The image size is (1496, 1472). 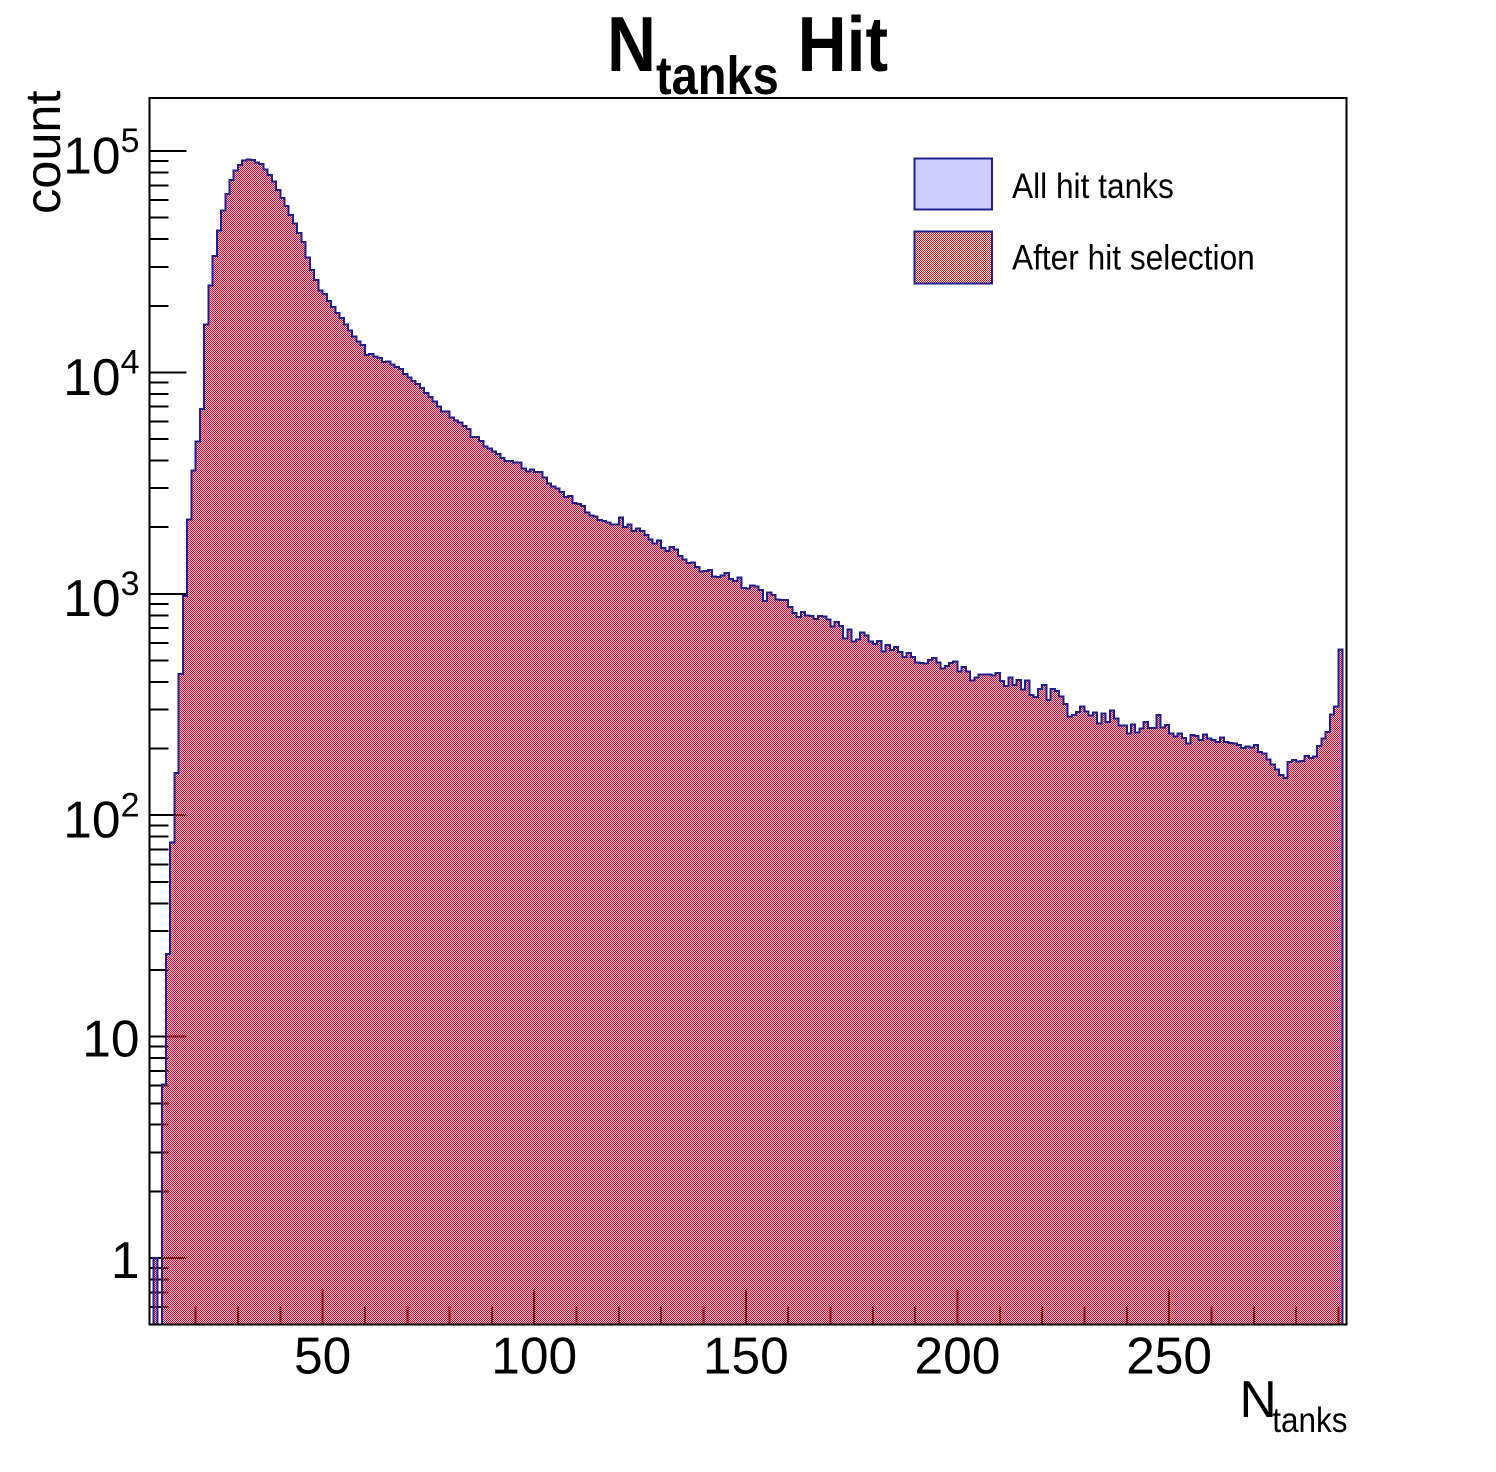 What do you see at coordinates (534, 1356) in the screenshot?
I see `svg-text: 100` at bounding box center [534, 1356].